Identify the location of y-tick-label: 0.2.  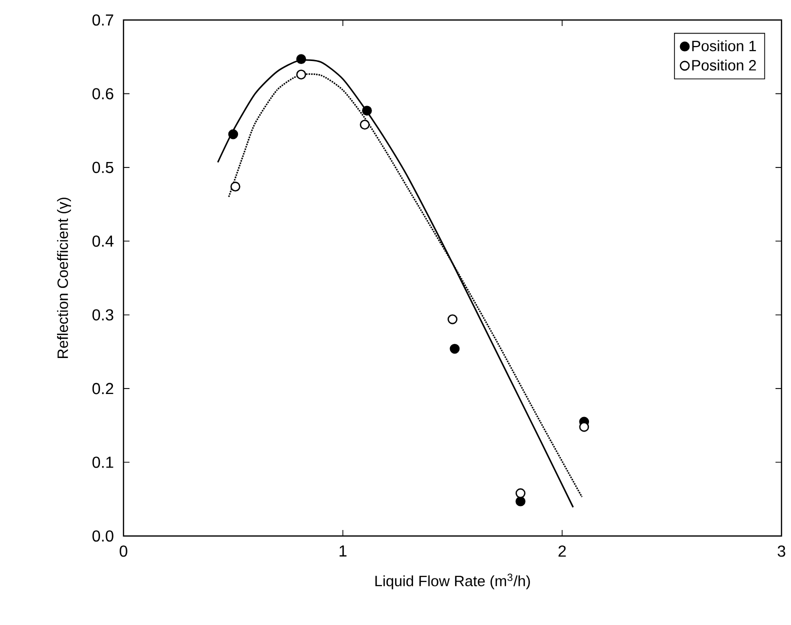
(103, 388).